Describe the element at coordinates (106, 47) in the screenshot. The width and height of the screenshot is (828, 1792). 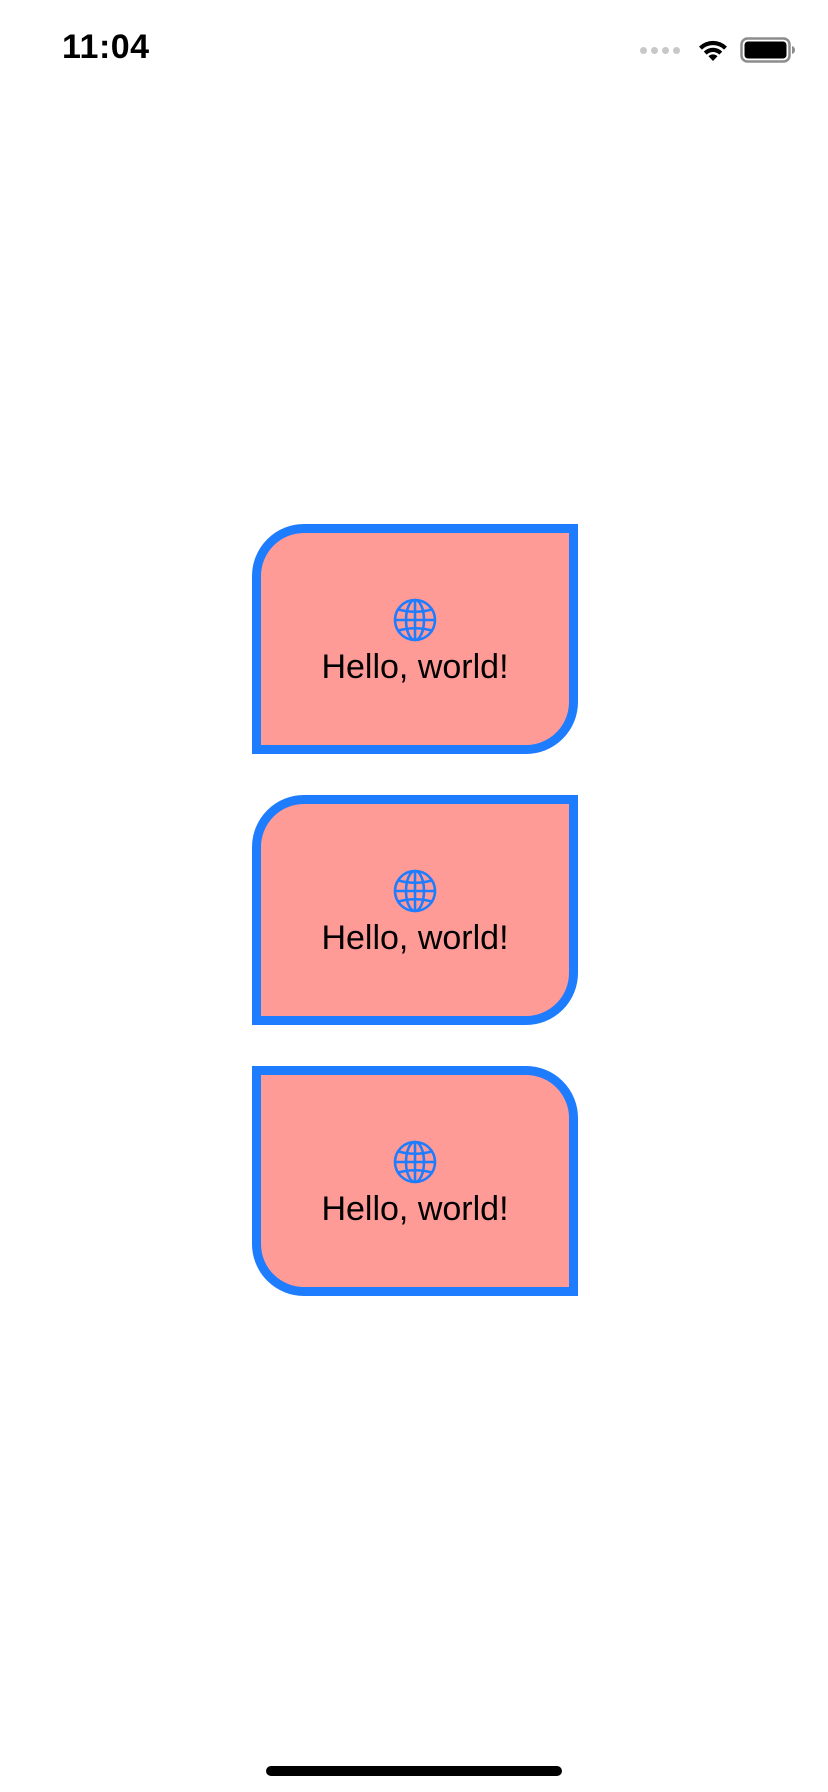
I see `status-time: 11:04` at that location.